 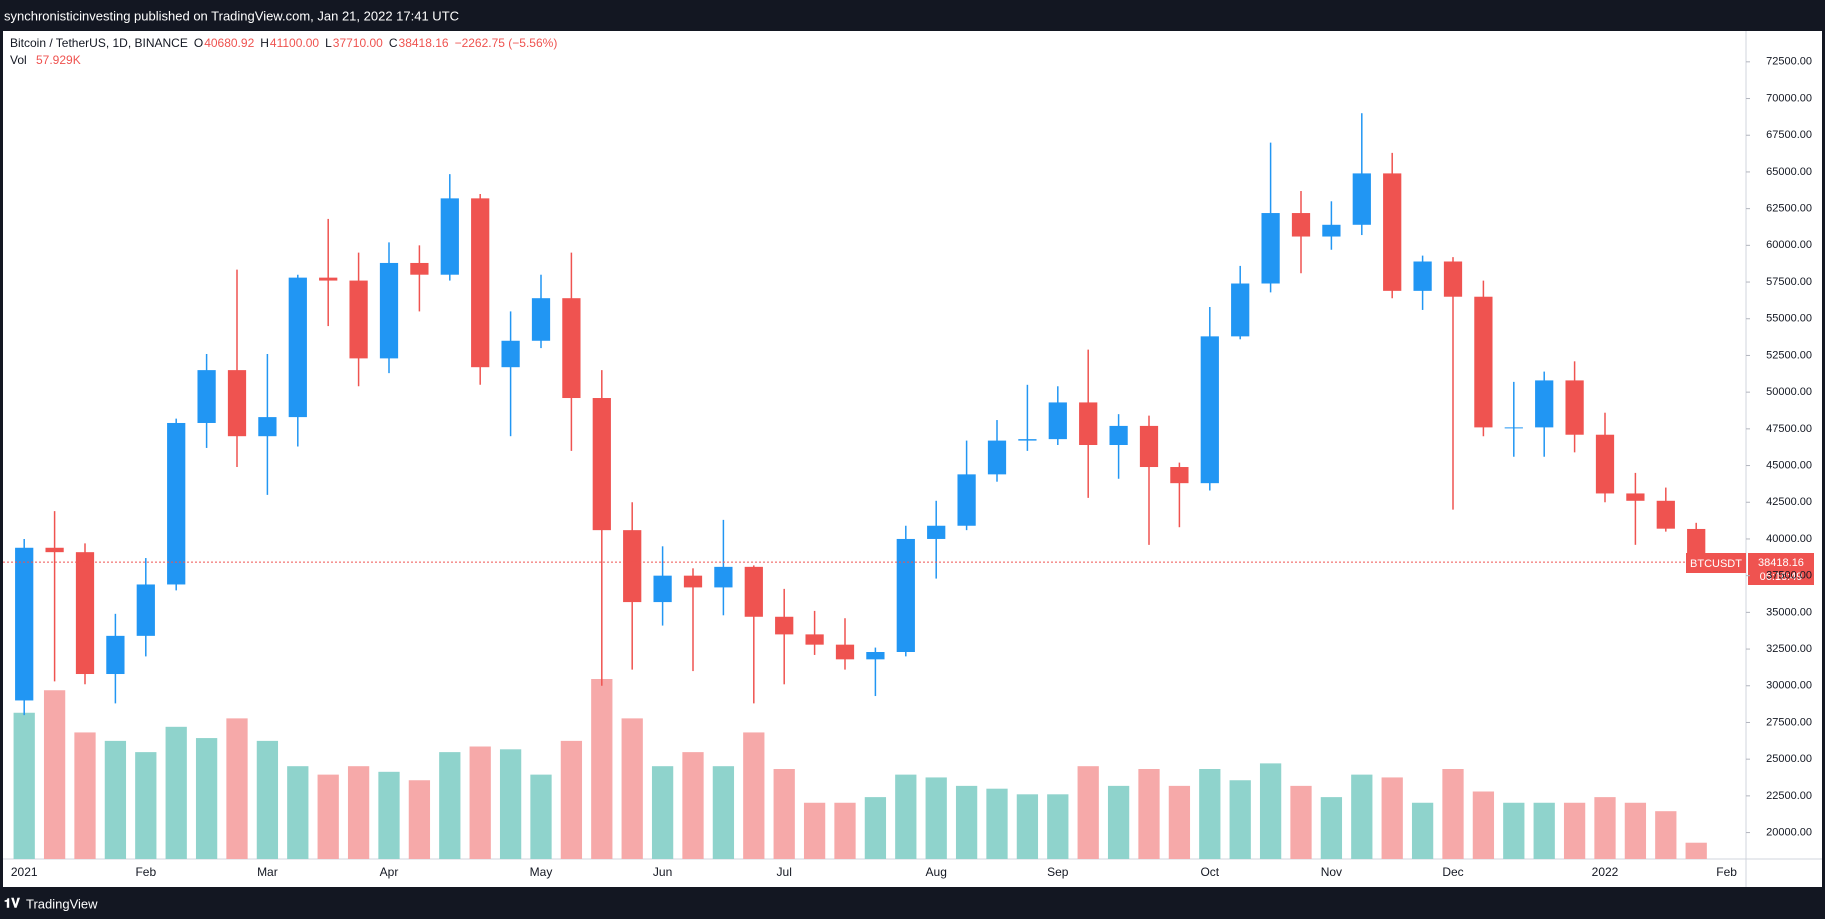 I want to click on y-tick-label: 32500.00, so click(x=1789, y=649).